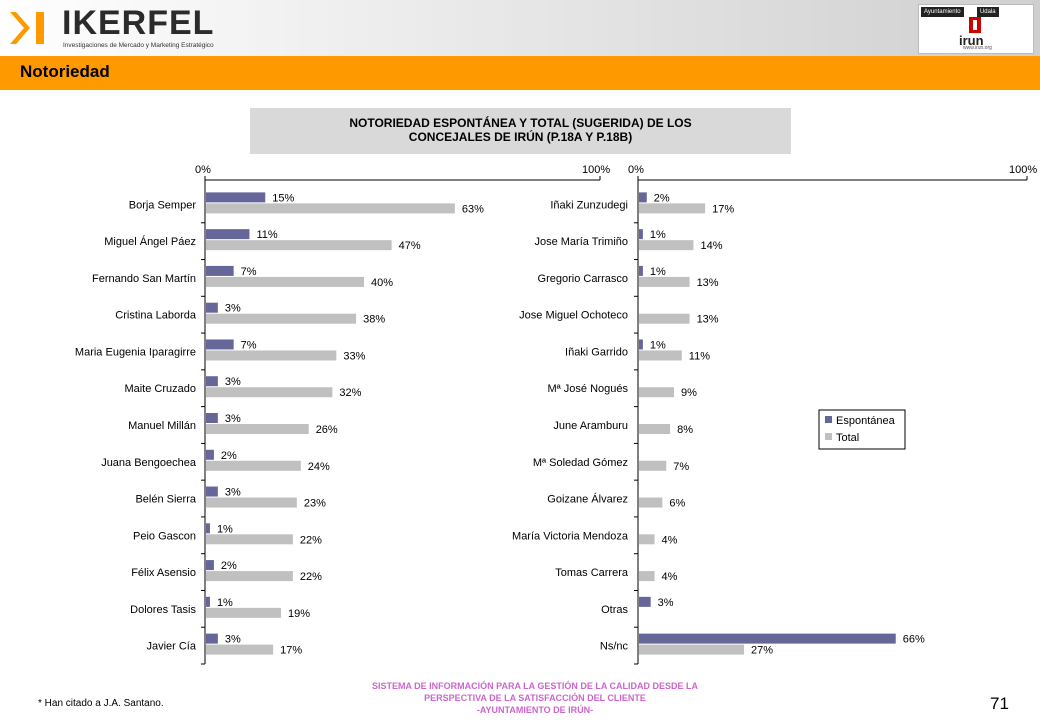 The width and height of the screenshot is (1040, 720). What do you see at coordinates (150, 241) in the screenshot?
I see `chart1-category-label: Miguel Ángel Páez` at bounding box center [150, 241].